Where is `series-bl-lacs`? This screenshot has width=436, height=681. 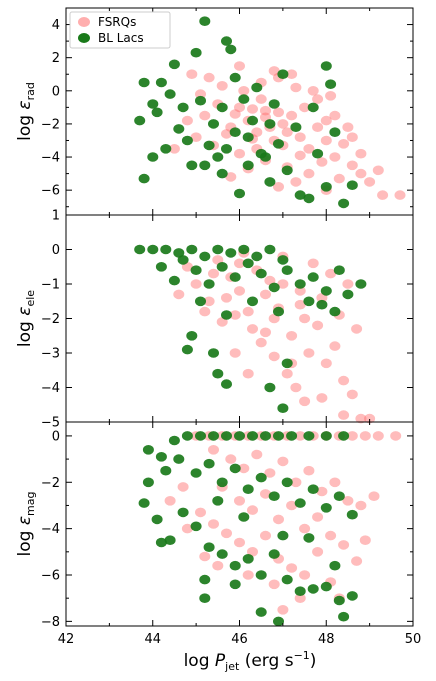 series-bl-lacs is located at coordinates (248, 529).